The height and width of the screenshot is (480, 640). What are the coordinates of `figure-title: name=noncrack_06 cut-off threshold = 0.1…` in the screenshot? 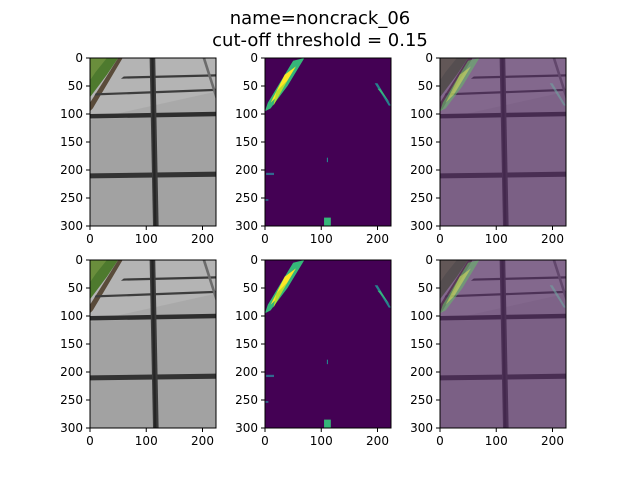 It's located at (320, 30).